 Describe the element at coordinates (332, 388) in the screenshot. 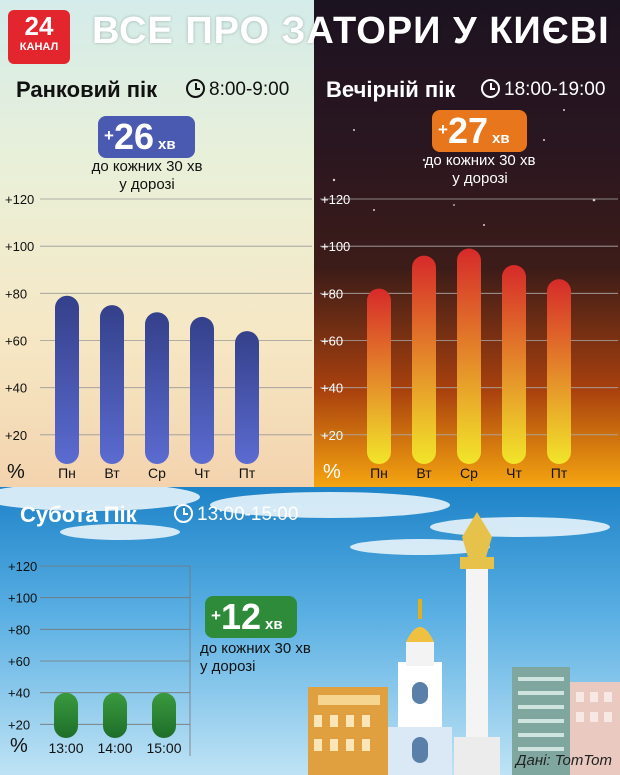

I see `evening-y-tick-label: +40` at that location.